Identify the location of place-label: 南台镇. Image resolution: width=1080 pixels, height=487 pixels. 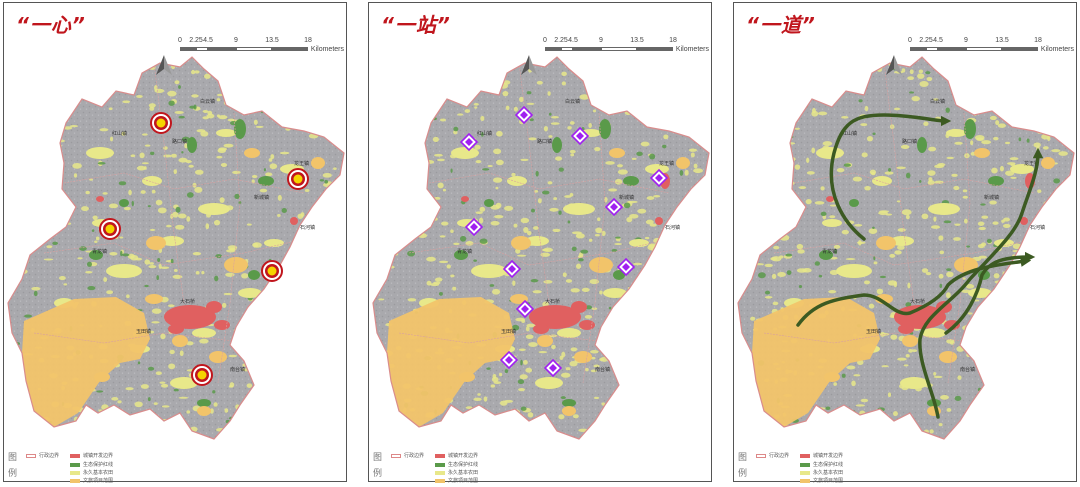
(602, 369).